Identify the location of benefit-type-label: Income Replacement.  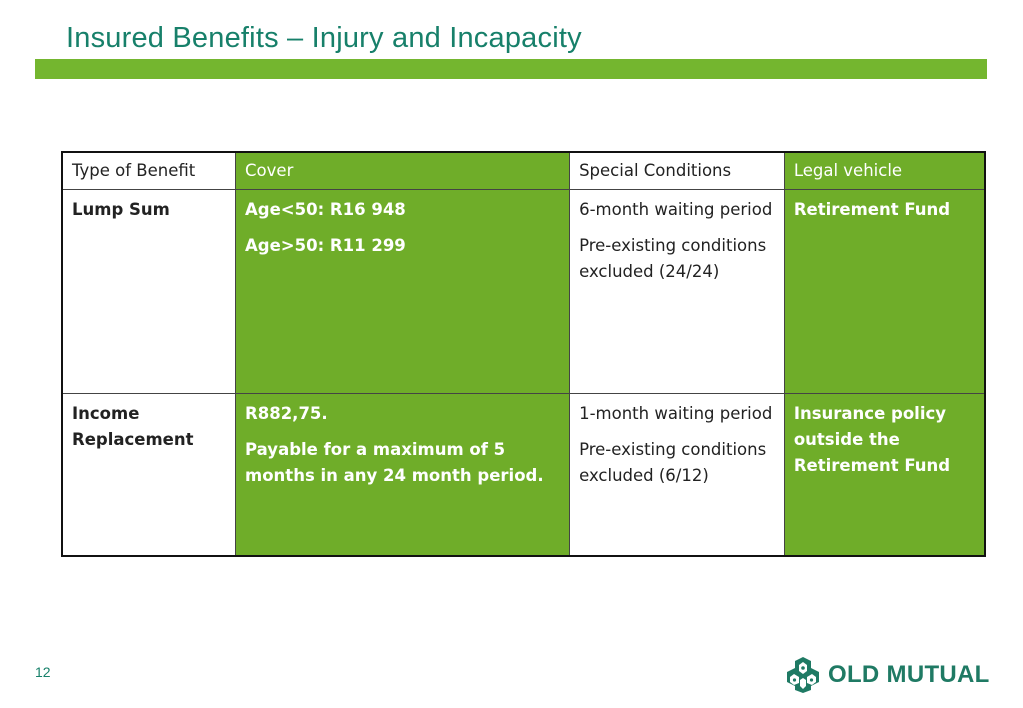
(133, 426).